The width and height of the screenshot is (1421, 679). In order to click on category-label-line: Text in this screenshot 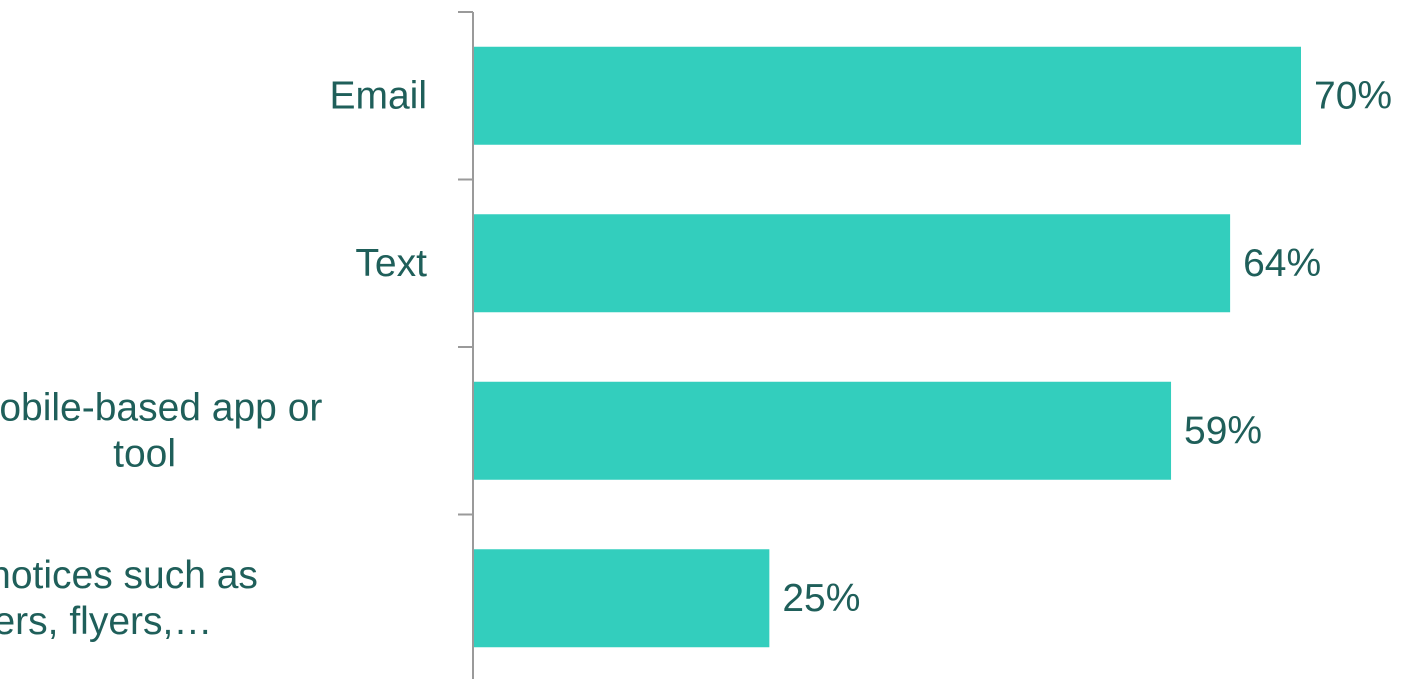, I will do `click(391, 263)`.